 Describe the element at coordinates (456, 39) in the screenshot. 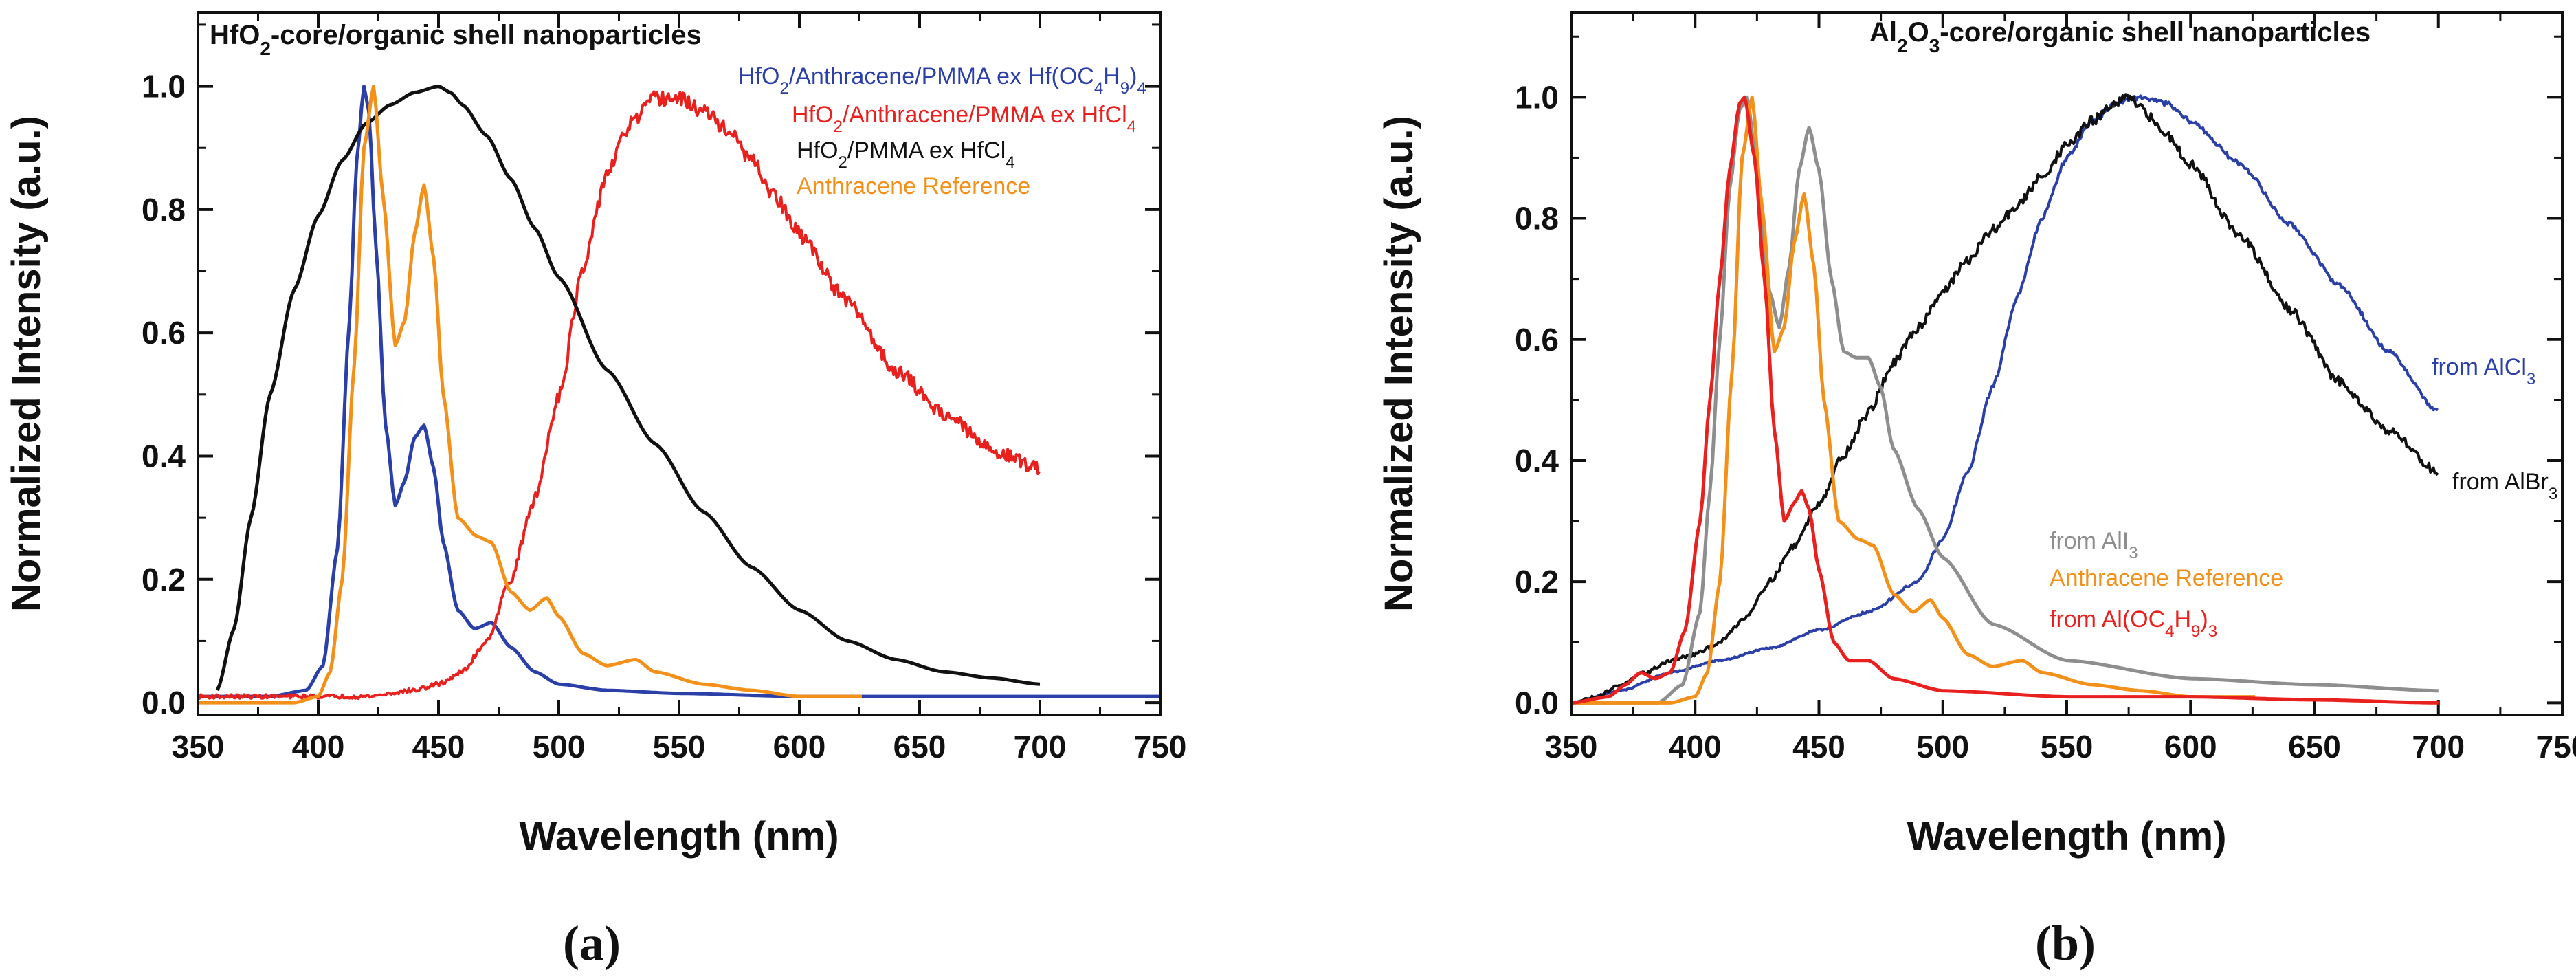

I see `chart-title: HfO2-core/organic shell nanoparticles` at that location.